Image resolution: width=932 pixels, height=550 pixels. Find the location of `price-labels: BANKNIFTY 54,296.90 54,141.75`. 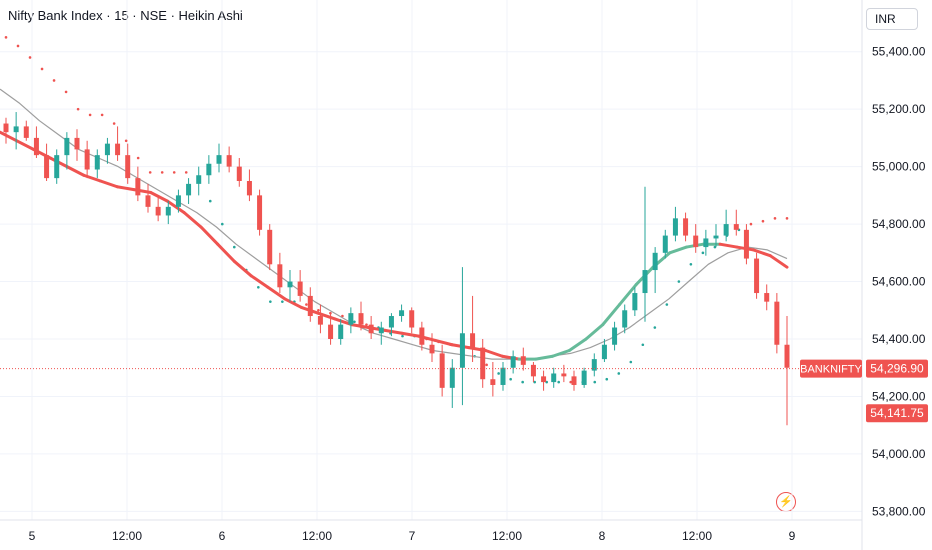

price-labels: BANKNIFTY 54,296.90 54,141.75 is located at coordinates (464, 391).